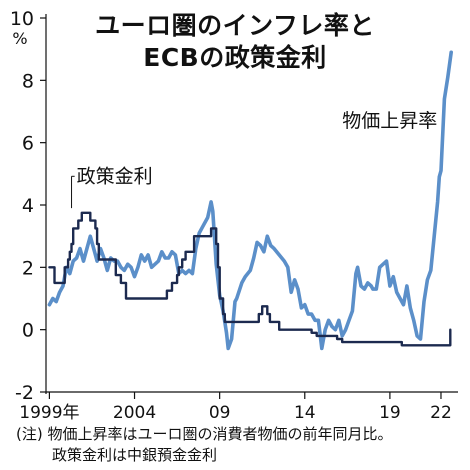 This screenshot has width=470, height=470. Describe the element at coordinates (134, 413) in the screenshot. I see `x-tick-label: 2004` at that location.